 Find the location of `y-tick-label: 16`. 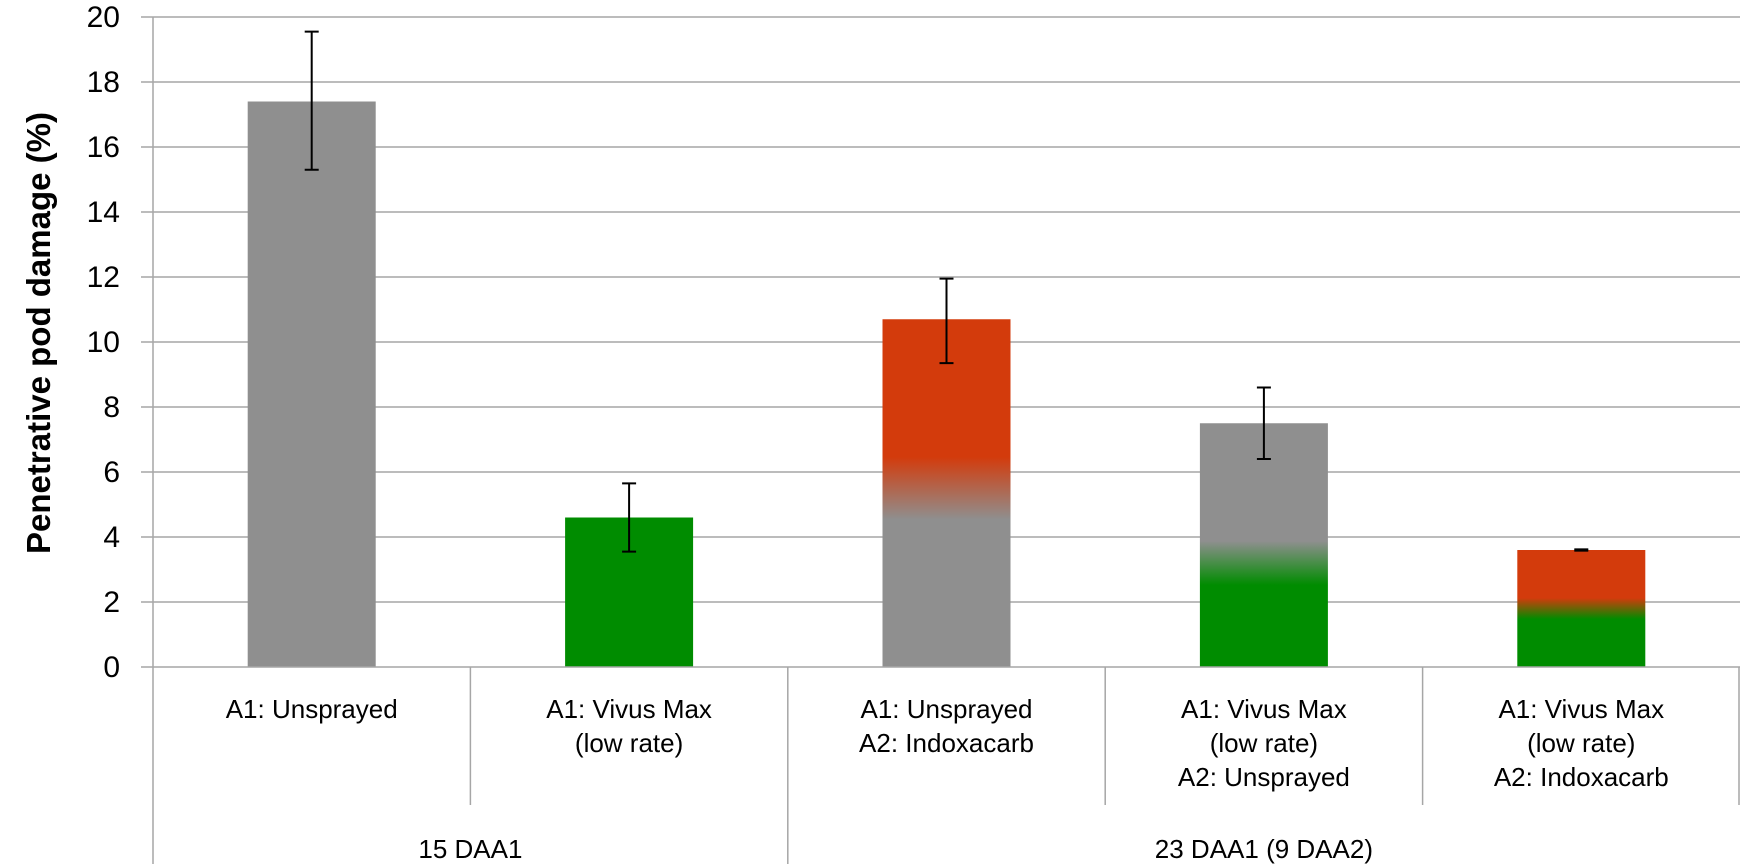

y-tick-label: 16 is located at coordinates (103, 147).